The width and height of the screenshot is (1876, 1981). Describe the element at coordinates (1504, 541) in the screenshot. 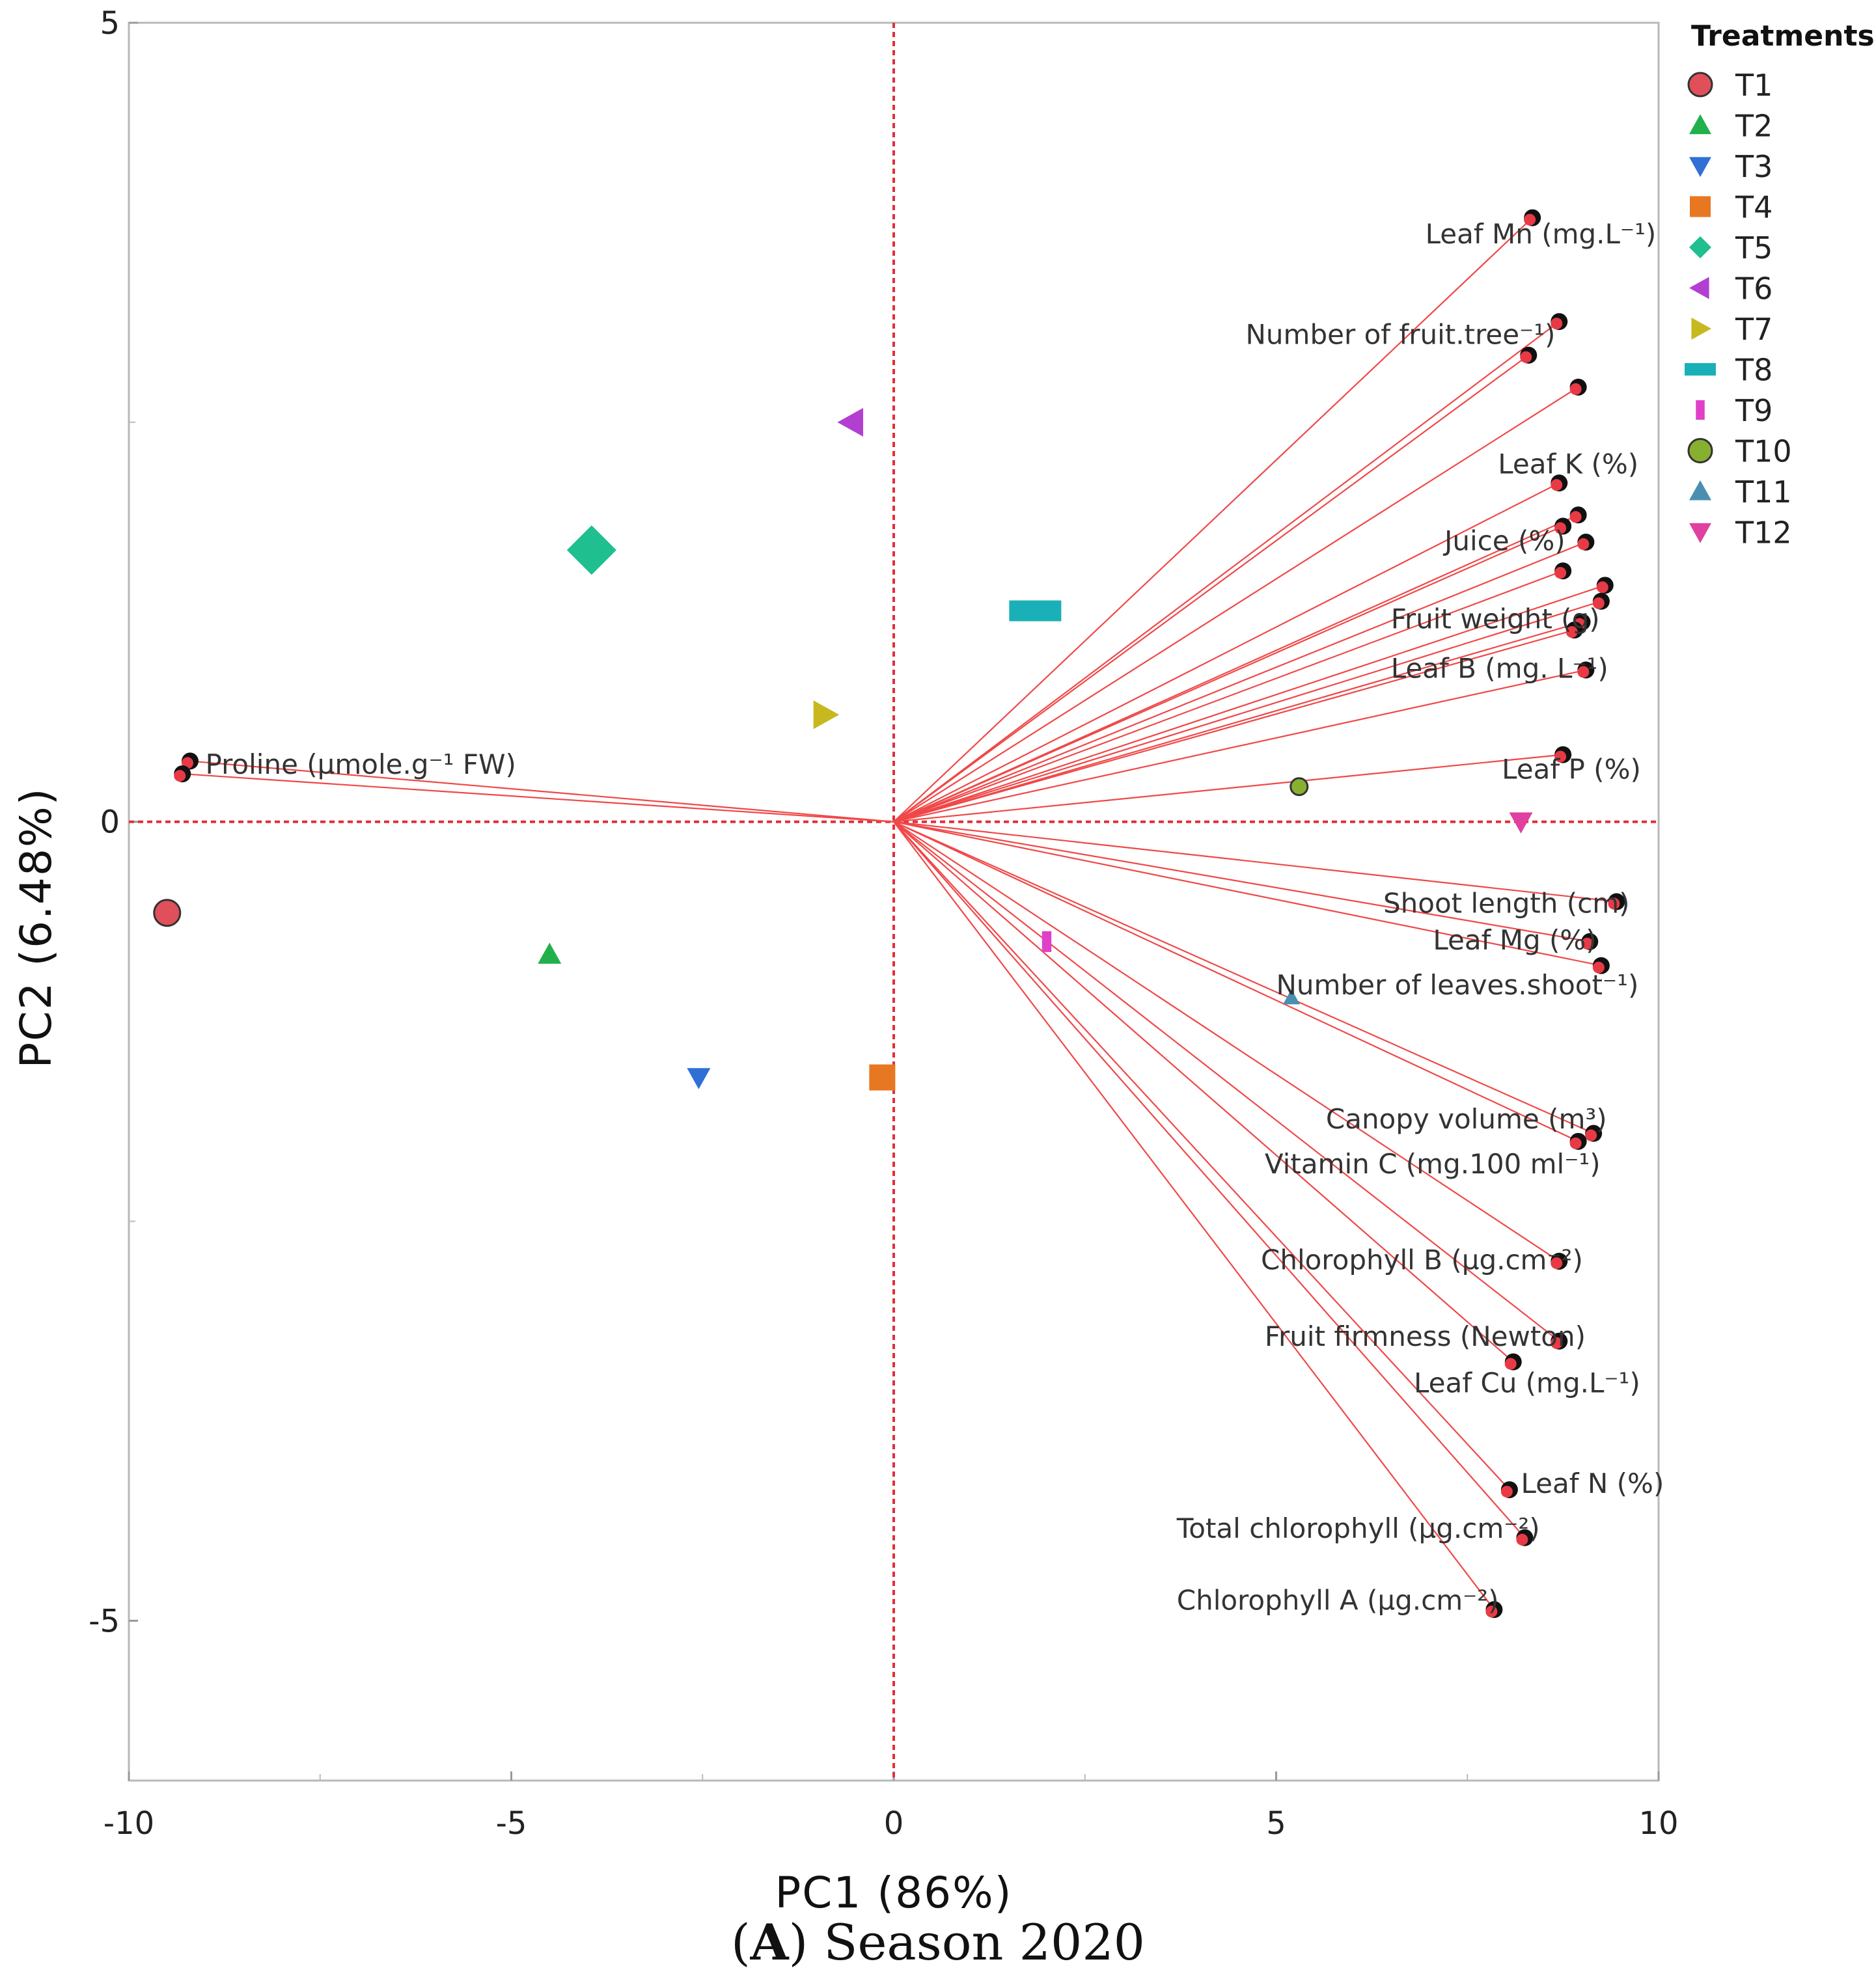

I see `variable-label: Juice (%)` at that location.